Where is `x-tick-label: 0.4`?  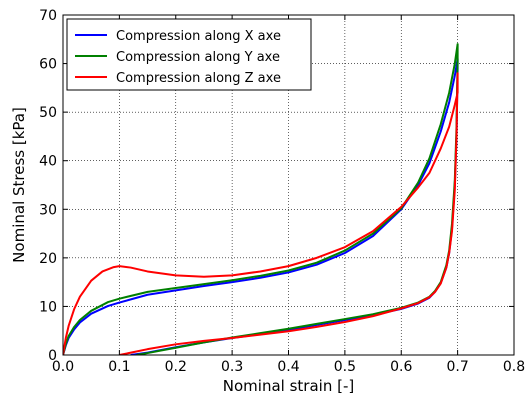 x-tick-label: 0.4 is located at coordinates (288, 367).